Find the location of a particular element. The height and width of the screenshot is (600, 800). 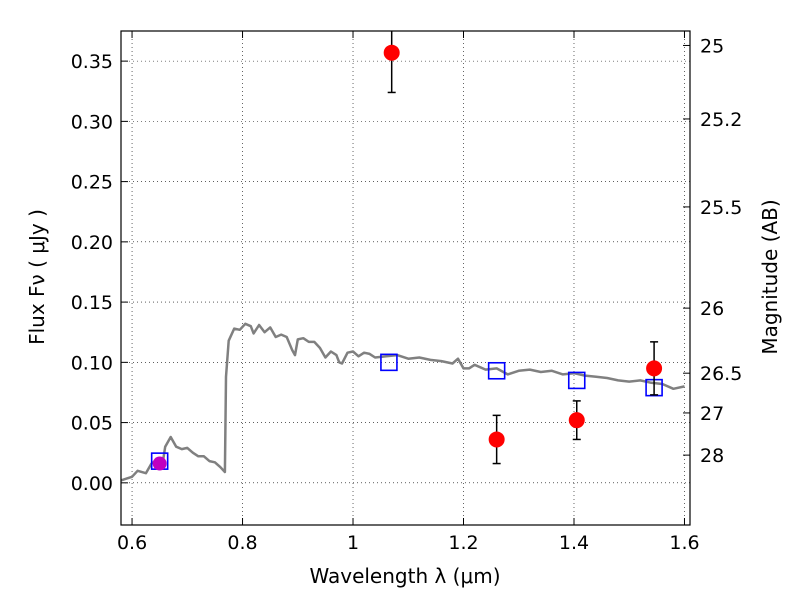

y-tick-label: 0.15 is located at coordinates (92, 303).